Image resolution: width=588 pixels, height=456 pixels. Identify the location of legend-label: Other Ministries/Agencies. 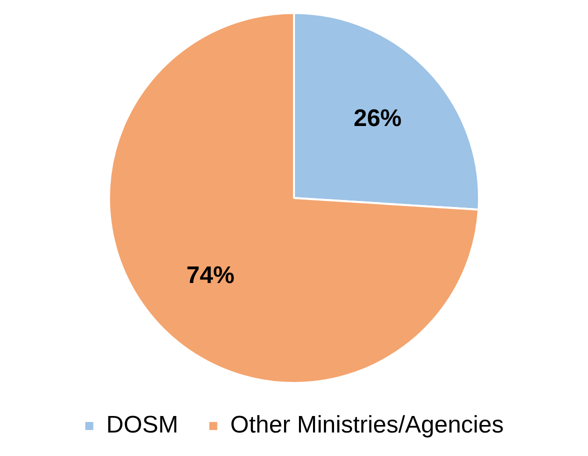
(367, 425).